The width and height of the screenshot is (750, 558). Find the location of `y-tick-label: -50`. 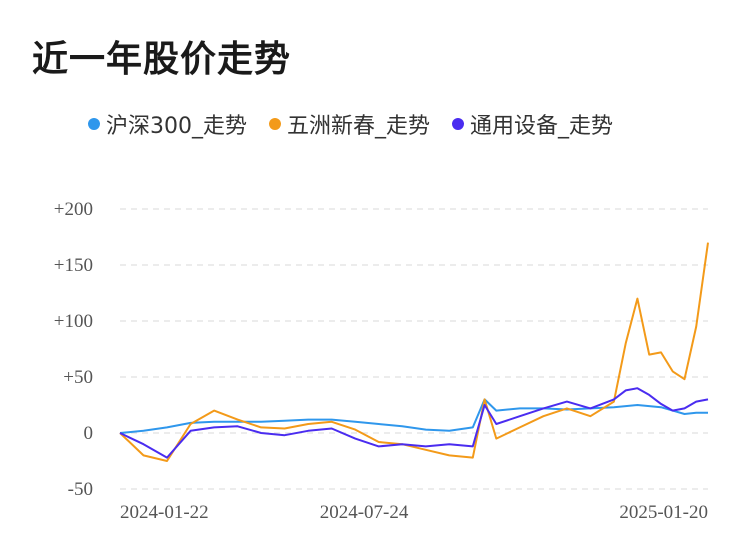

y-tick-label: -50 is located at coordinates (80, 489).